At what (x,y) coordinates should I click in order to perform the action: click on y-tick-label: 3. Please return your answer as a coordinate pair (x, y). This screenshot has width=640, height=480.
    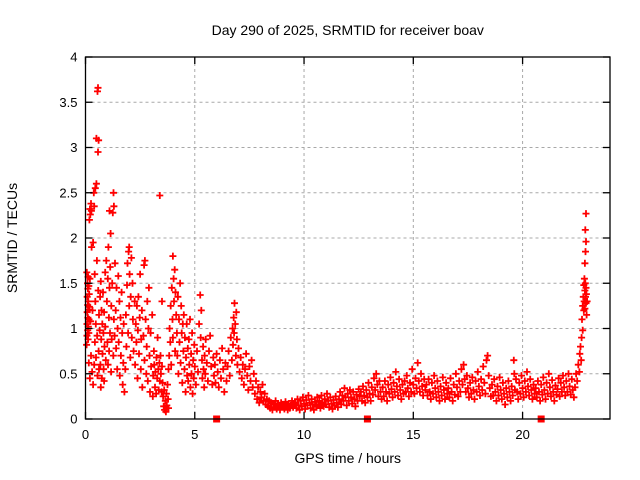
    Looking at the image, I should click on (73, 147).